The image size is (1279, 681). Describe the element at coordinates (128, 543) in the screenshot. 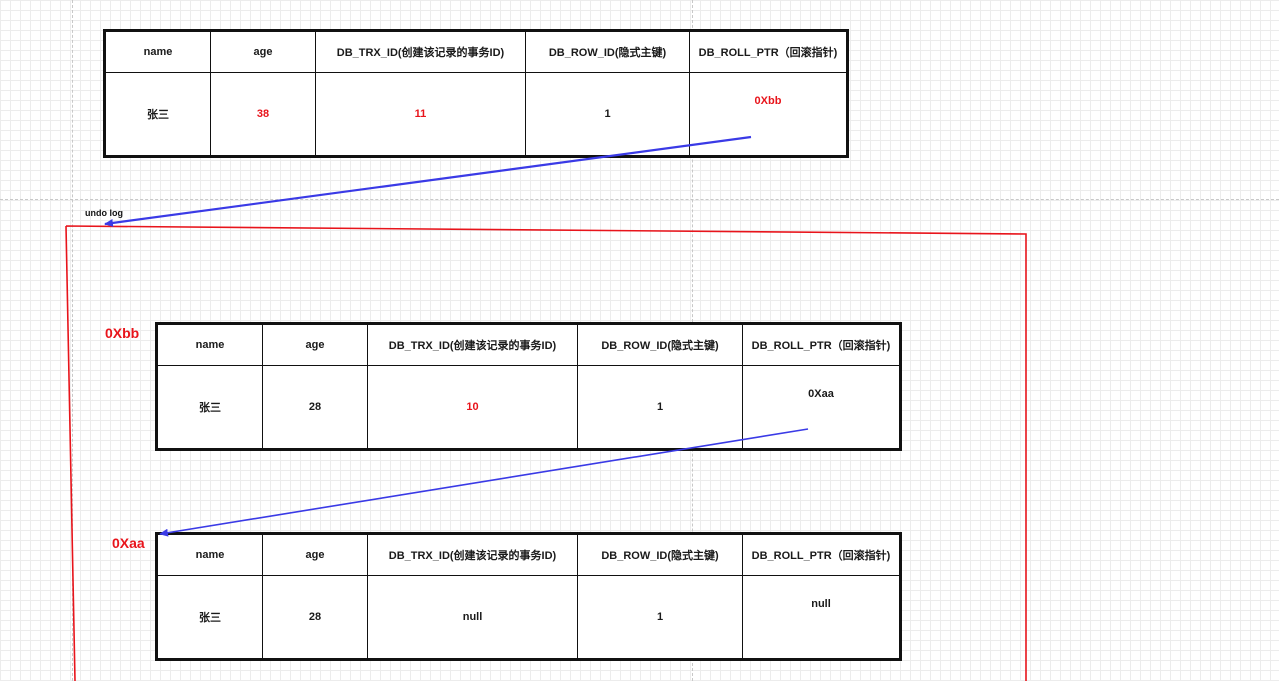

I see `undo-record-address: 0Xaa` at that location.